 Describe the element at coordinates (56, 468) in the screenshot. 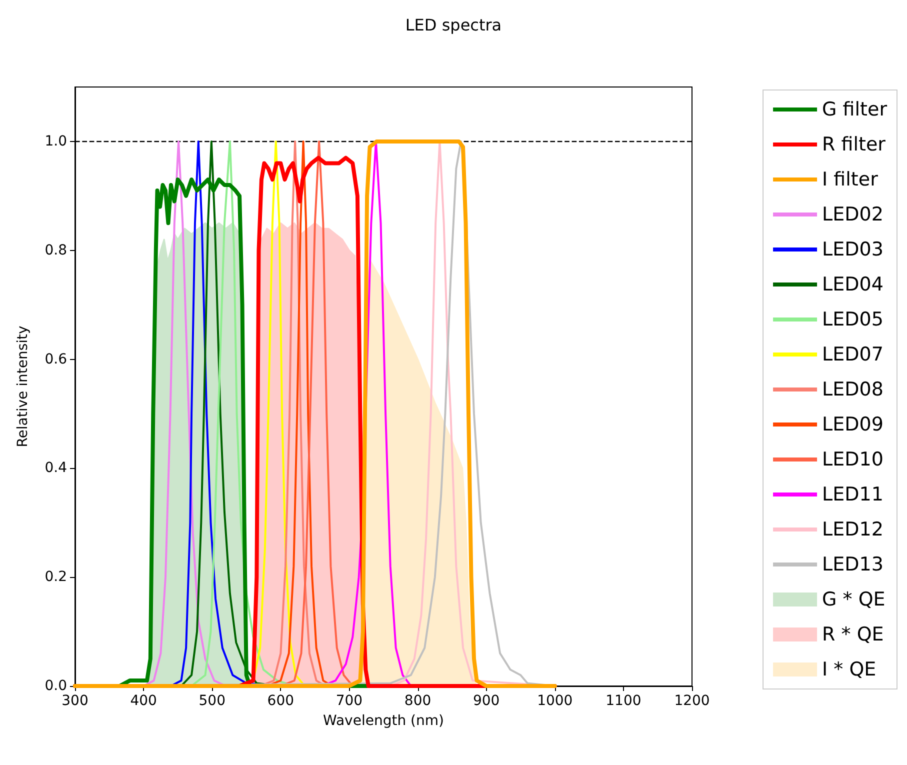

I see `y-tick-label: 0.4` at that location.